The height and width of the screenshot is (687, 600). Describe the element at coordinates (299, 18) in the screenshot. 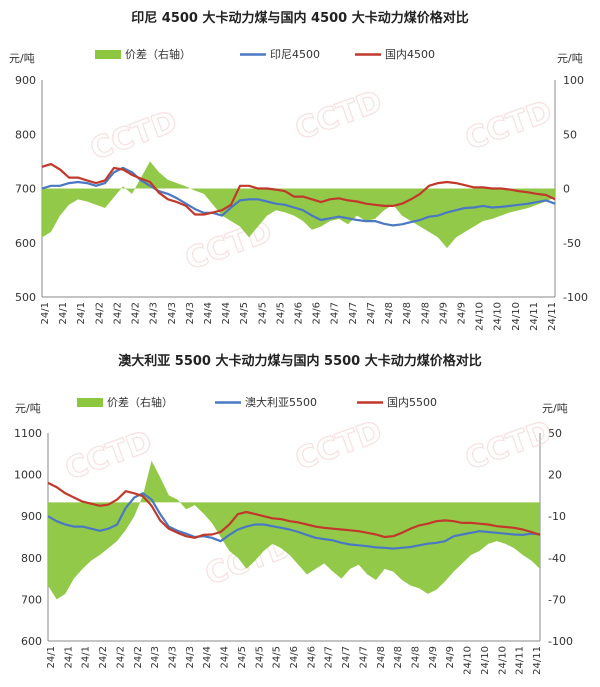

I see `chart-title: 印尼 4500 大卡动力煤与国内 4500 大卡动力煤价格对比` at that location.